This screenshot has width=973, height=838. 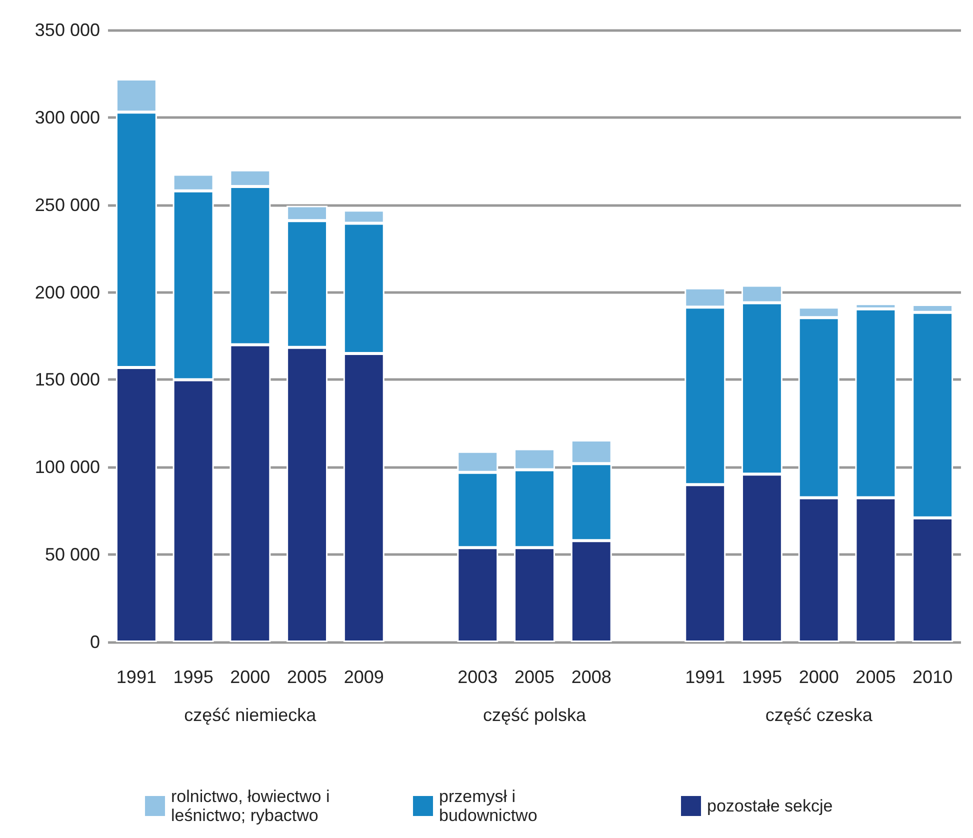 I want to click on y-tick-label: 50 000, so click(x=72, y=554).